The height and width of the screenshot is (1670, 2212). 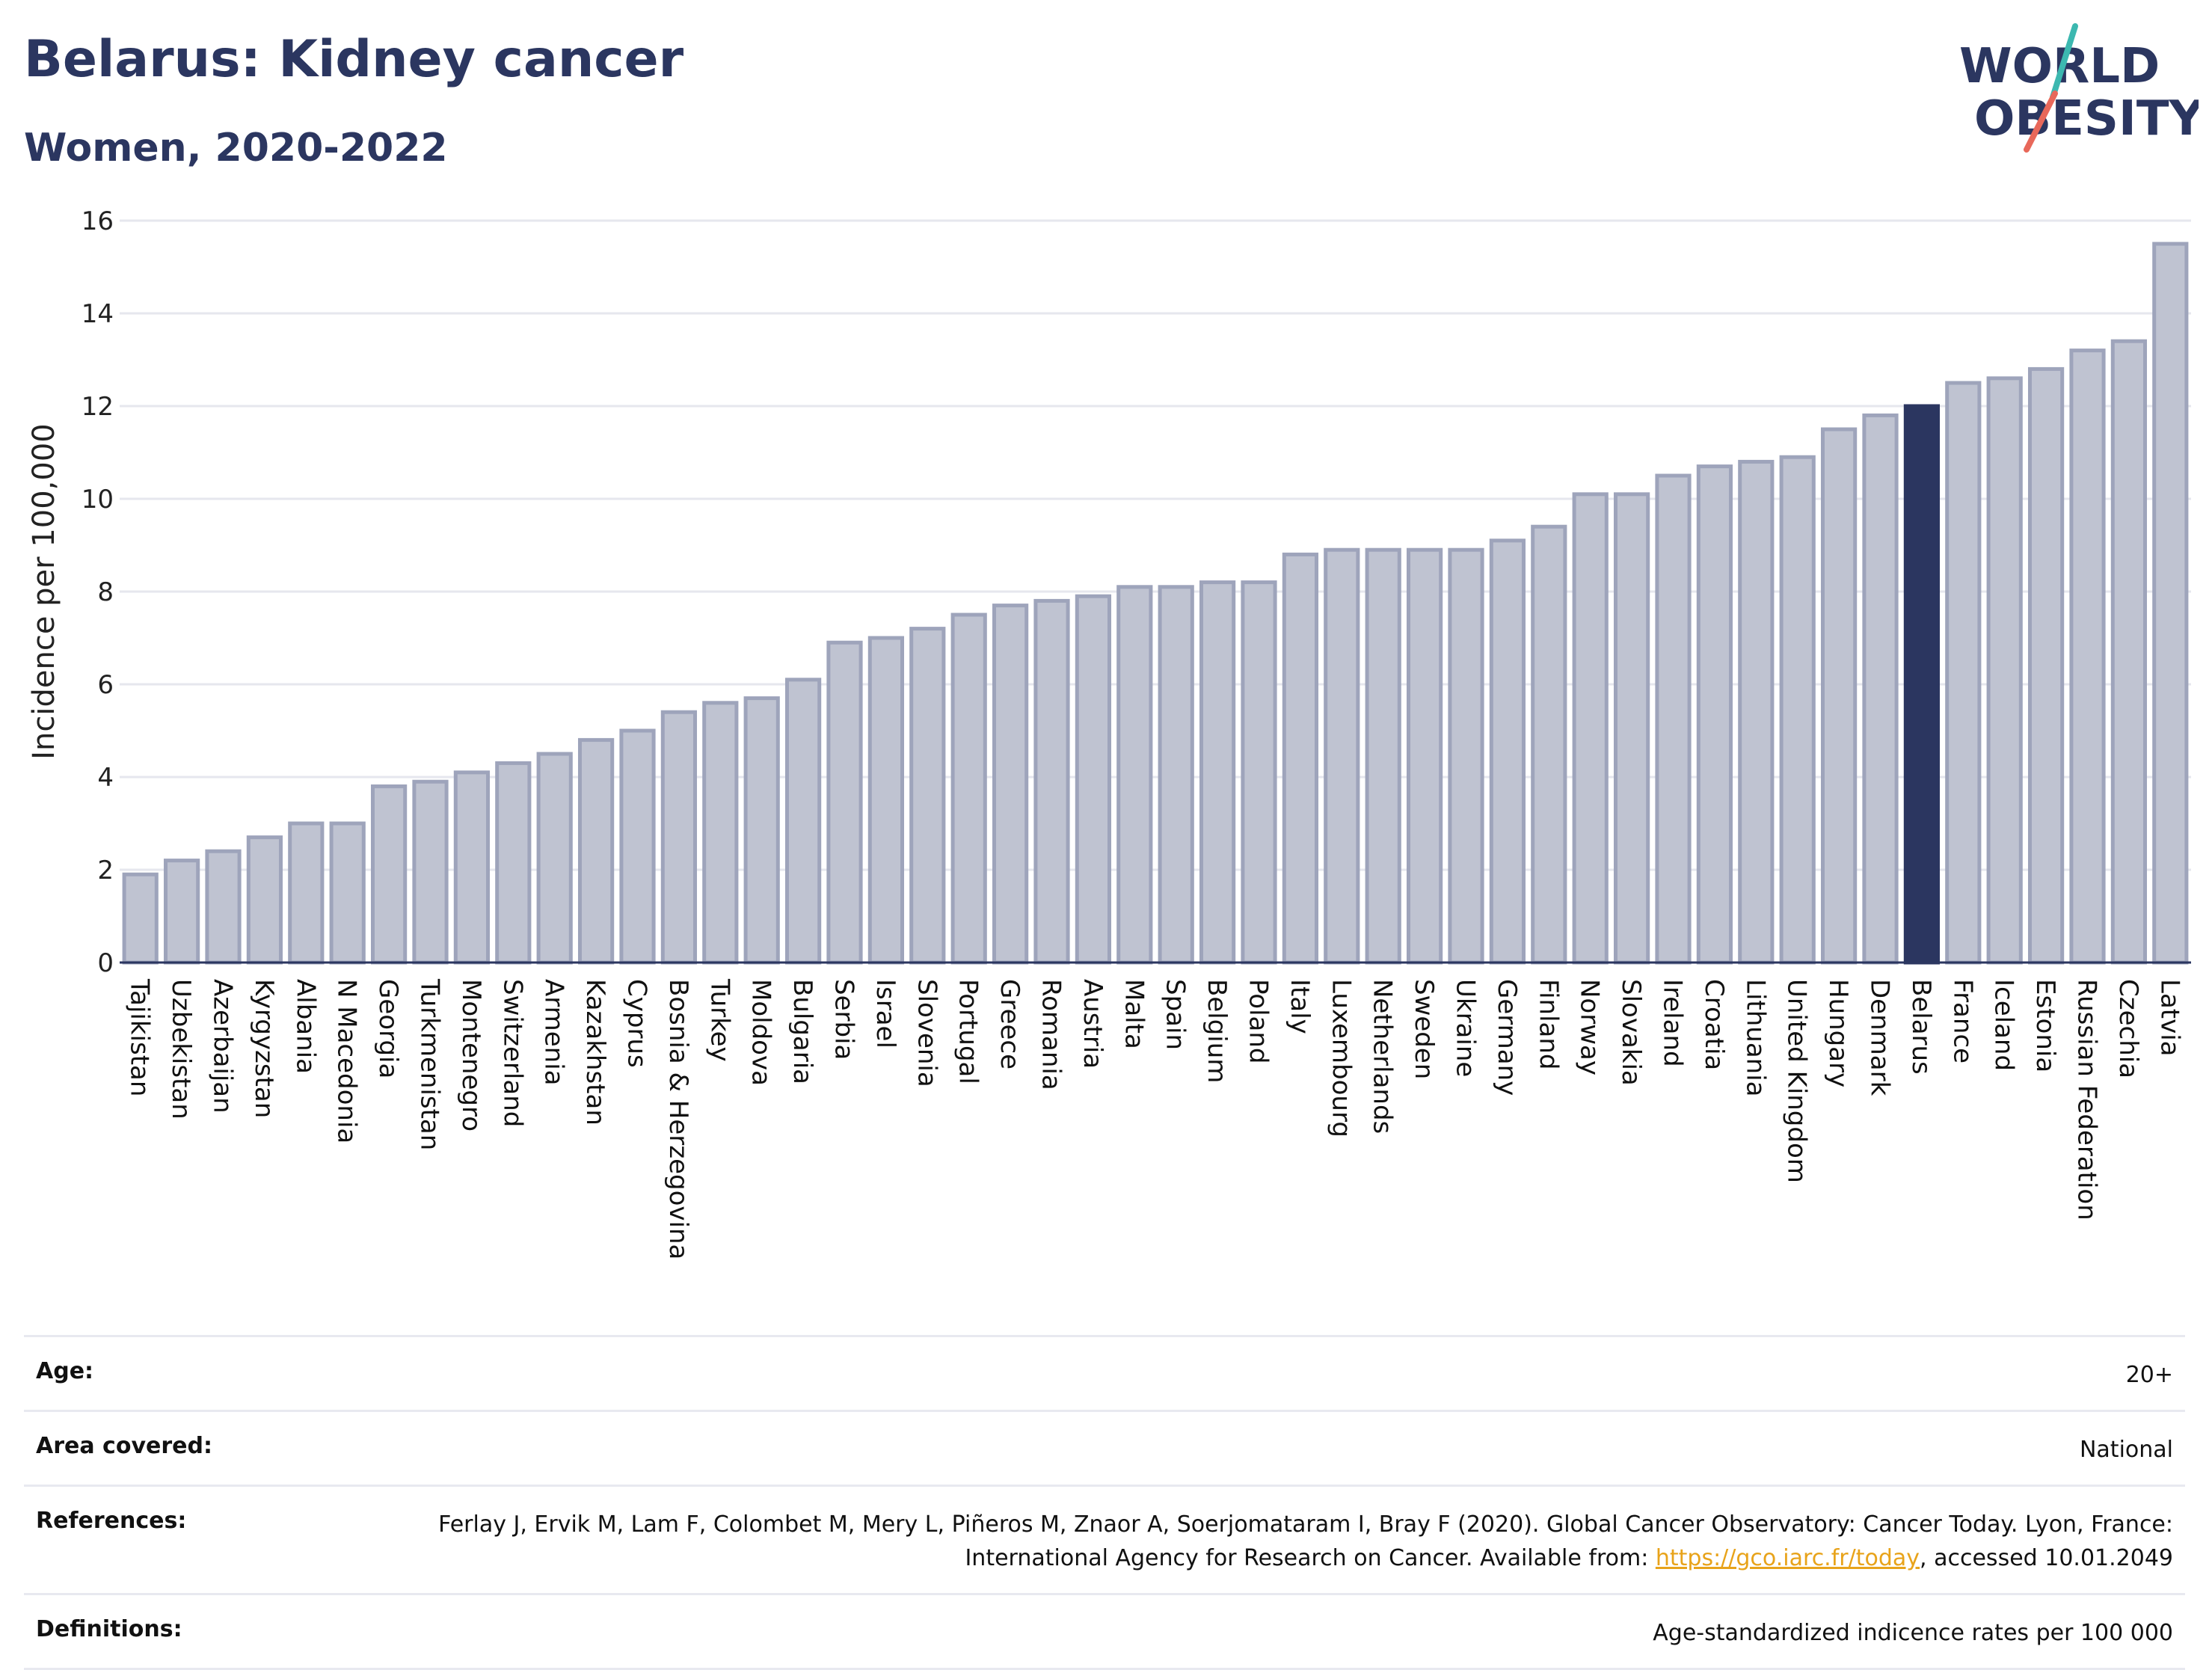 What do you see at coordinates (554, 858) in the screenshot?
I see `bar-armenia` at bounding box center [554, 858].